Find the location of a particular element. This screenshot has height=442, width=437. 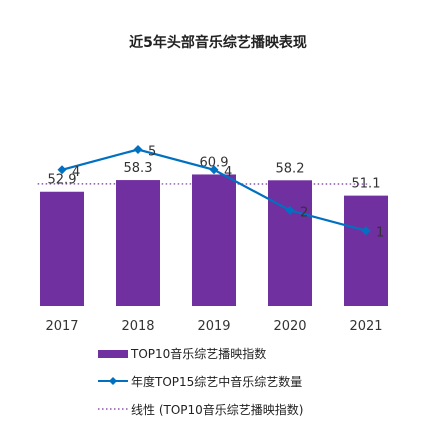

line-marker-2018 is located at coordinates (138, 149).